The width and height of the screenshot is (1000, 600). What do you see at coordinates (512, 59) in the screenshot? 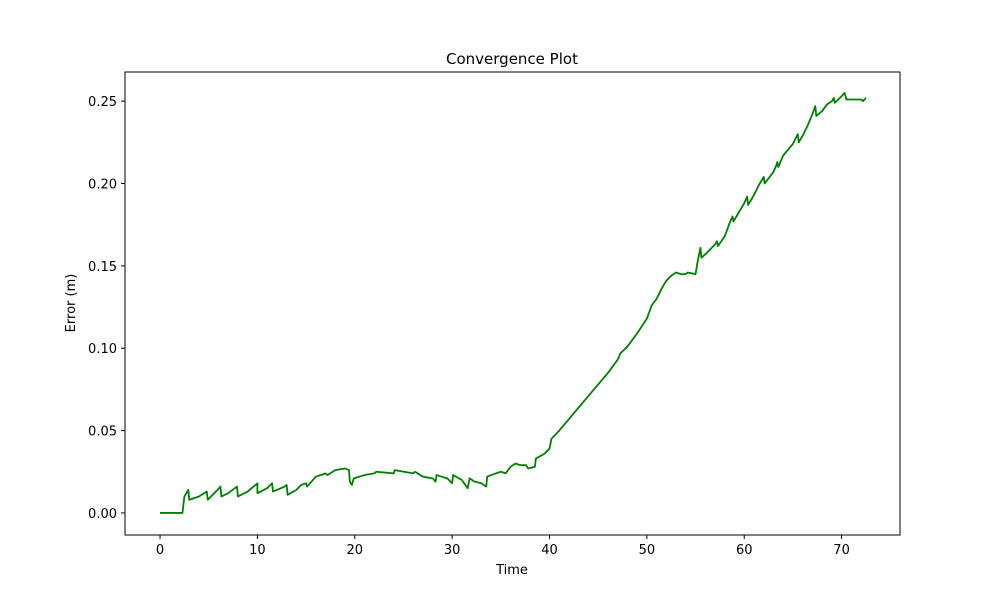
I see `chart-title: Convergence Plot` at bounding box center [512, 59].